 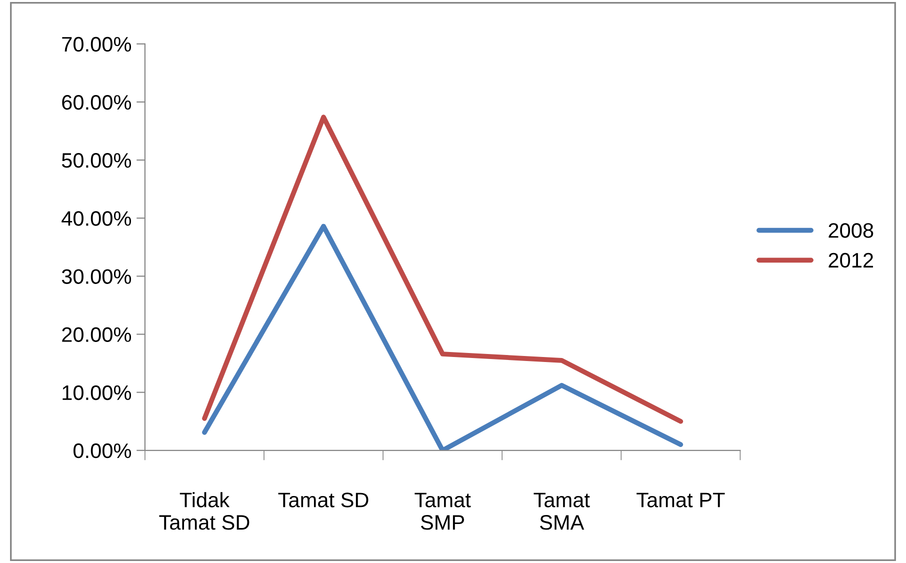 I want to click on x-tick-label: Tamat SMP, so click(x=442, y=511).